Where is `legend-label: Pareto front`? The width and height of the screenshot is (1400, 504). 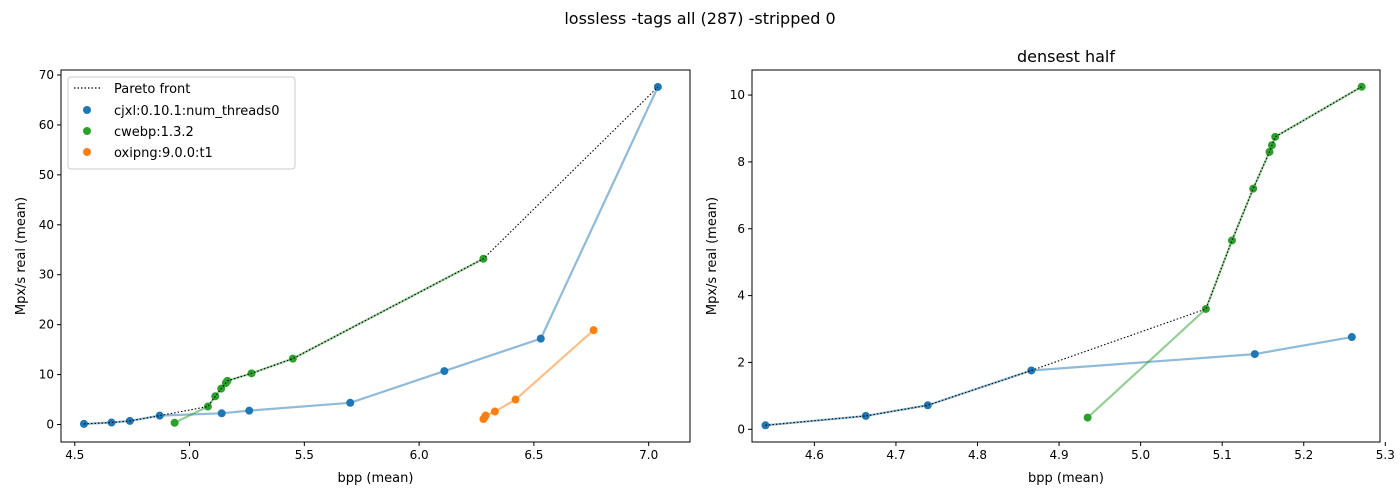 legend-label: Pareto front is located at coordinates (152, 89).